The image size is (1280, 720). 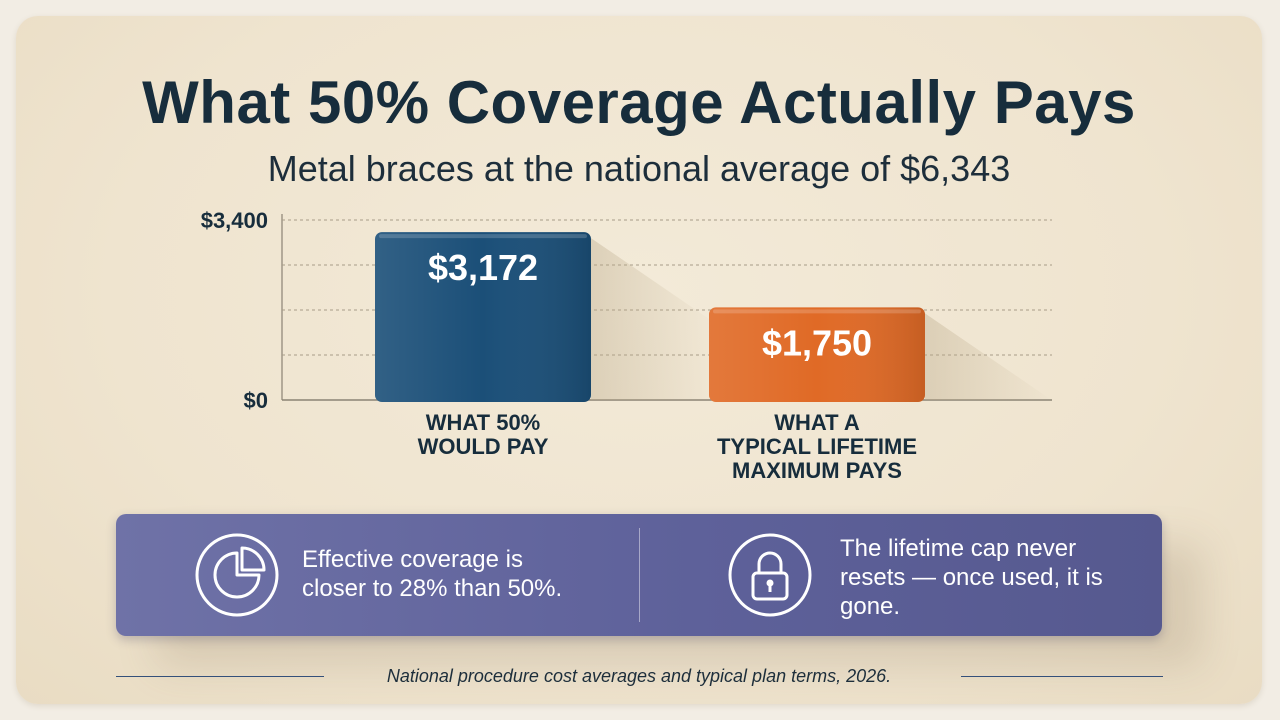 I want to click on callout-divider, so click(x=639, y=575).